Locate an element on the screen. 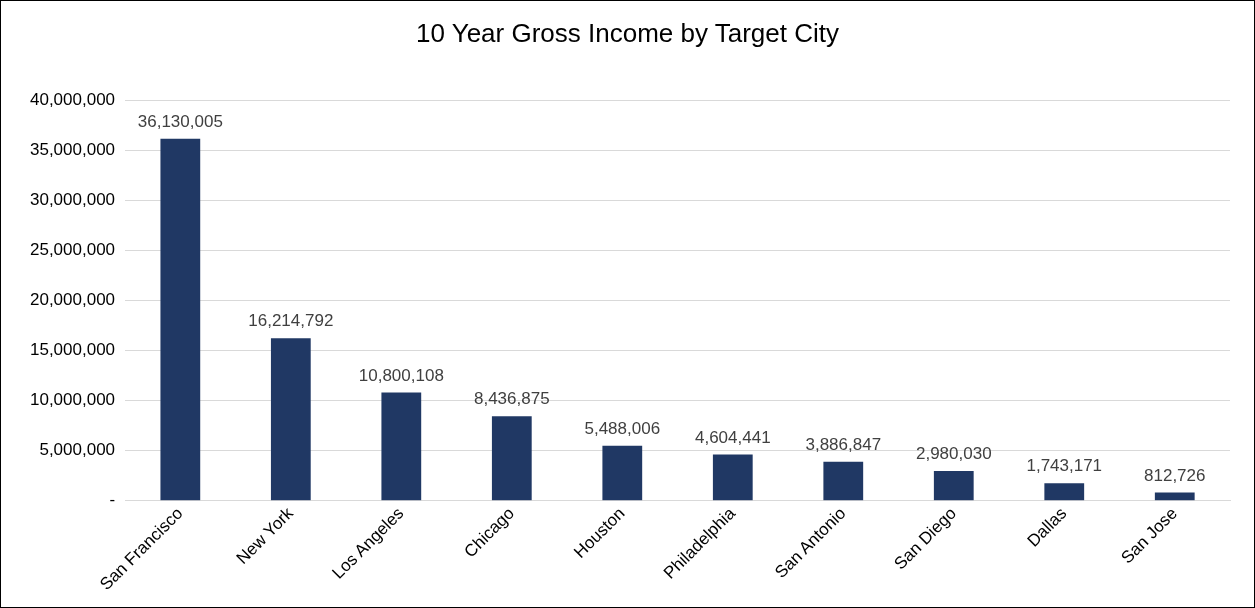 This screenshot has height=608, width=1255. data-label: 5,488,006 is located at coordinates (622, 428).